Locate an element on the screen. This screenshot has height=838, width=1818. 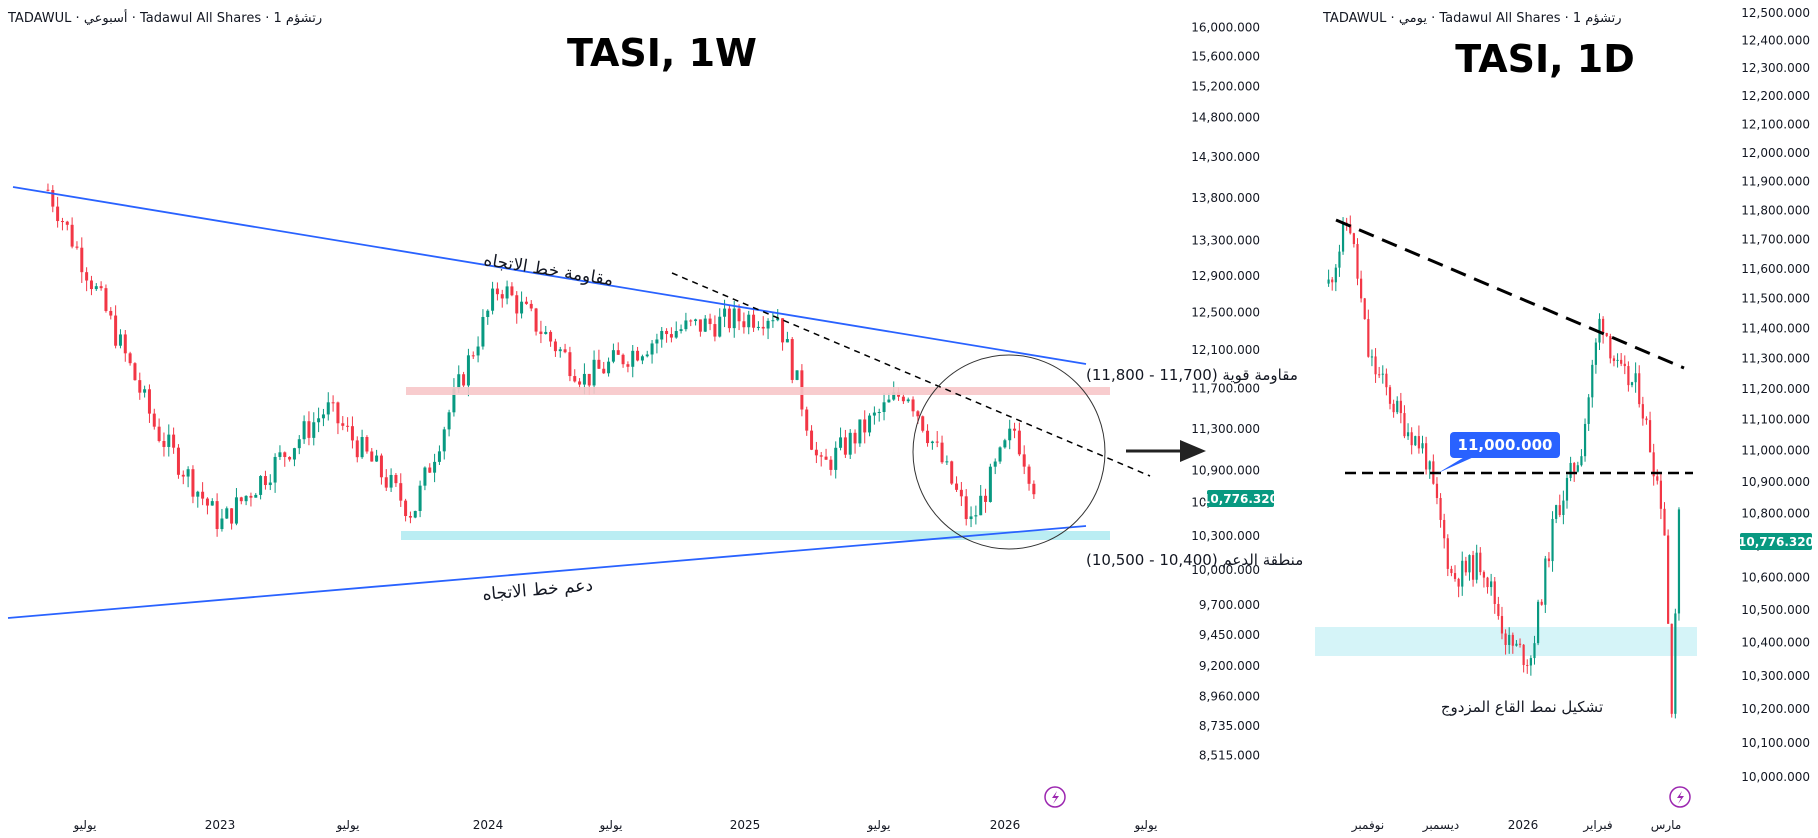
x-tick-label: 2025 is located at coordinates (745, 825).